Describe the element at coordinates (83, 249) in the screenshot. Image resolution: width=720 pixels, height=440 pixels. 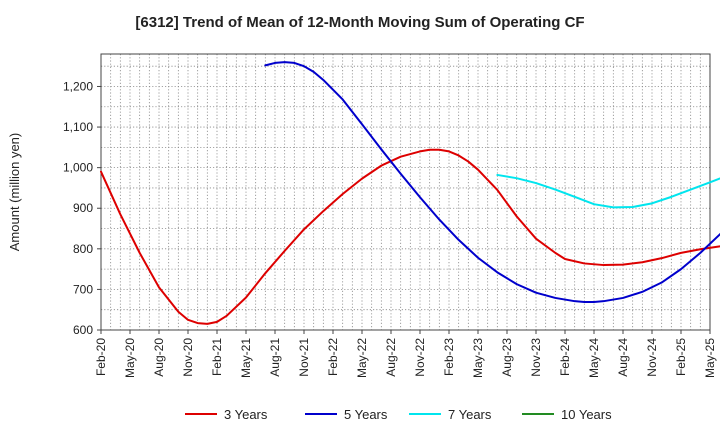
I see `y-tick-label: 800` at that location.